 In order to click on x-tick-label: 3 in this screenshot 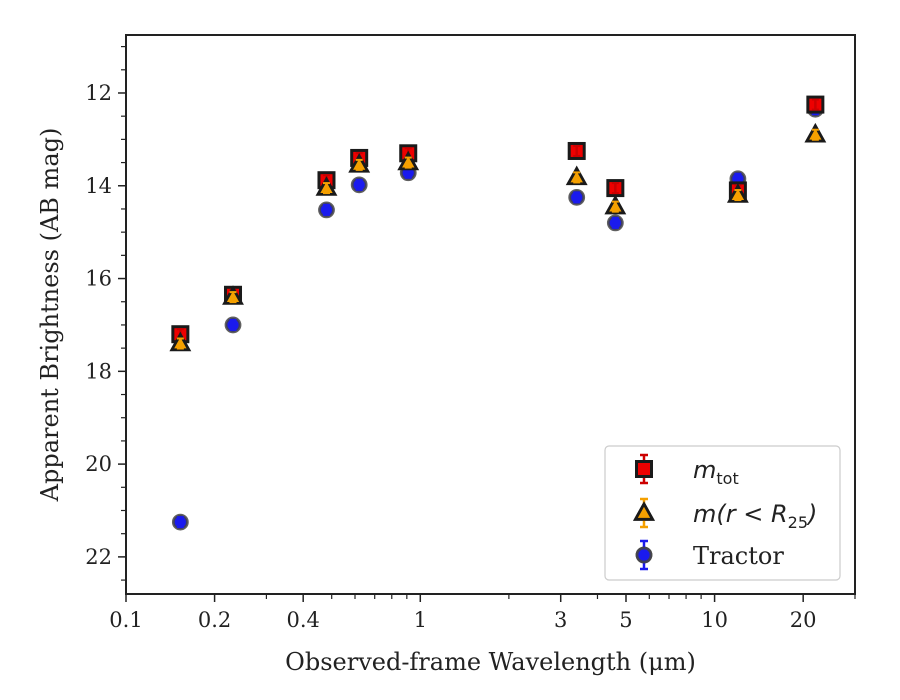, I will do `click(560, 620)`.